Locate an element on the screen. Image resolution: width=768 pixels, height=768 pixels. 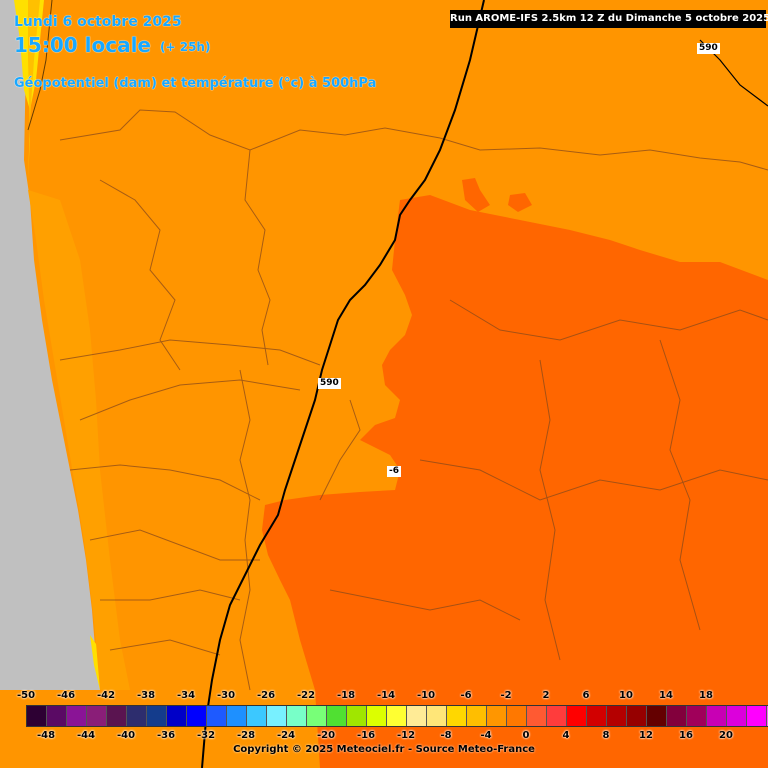
forecast-lead-time: (+ 25h) is located at coordinates (185, 47).